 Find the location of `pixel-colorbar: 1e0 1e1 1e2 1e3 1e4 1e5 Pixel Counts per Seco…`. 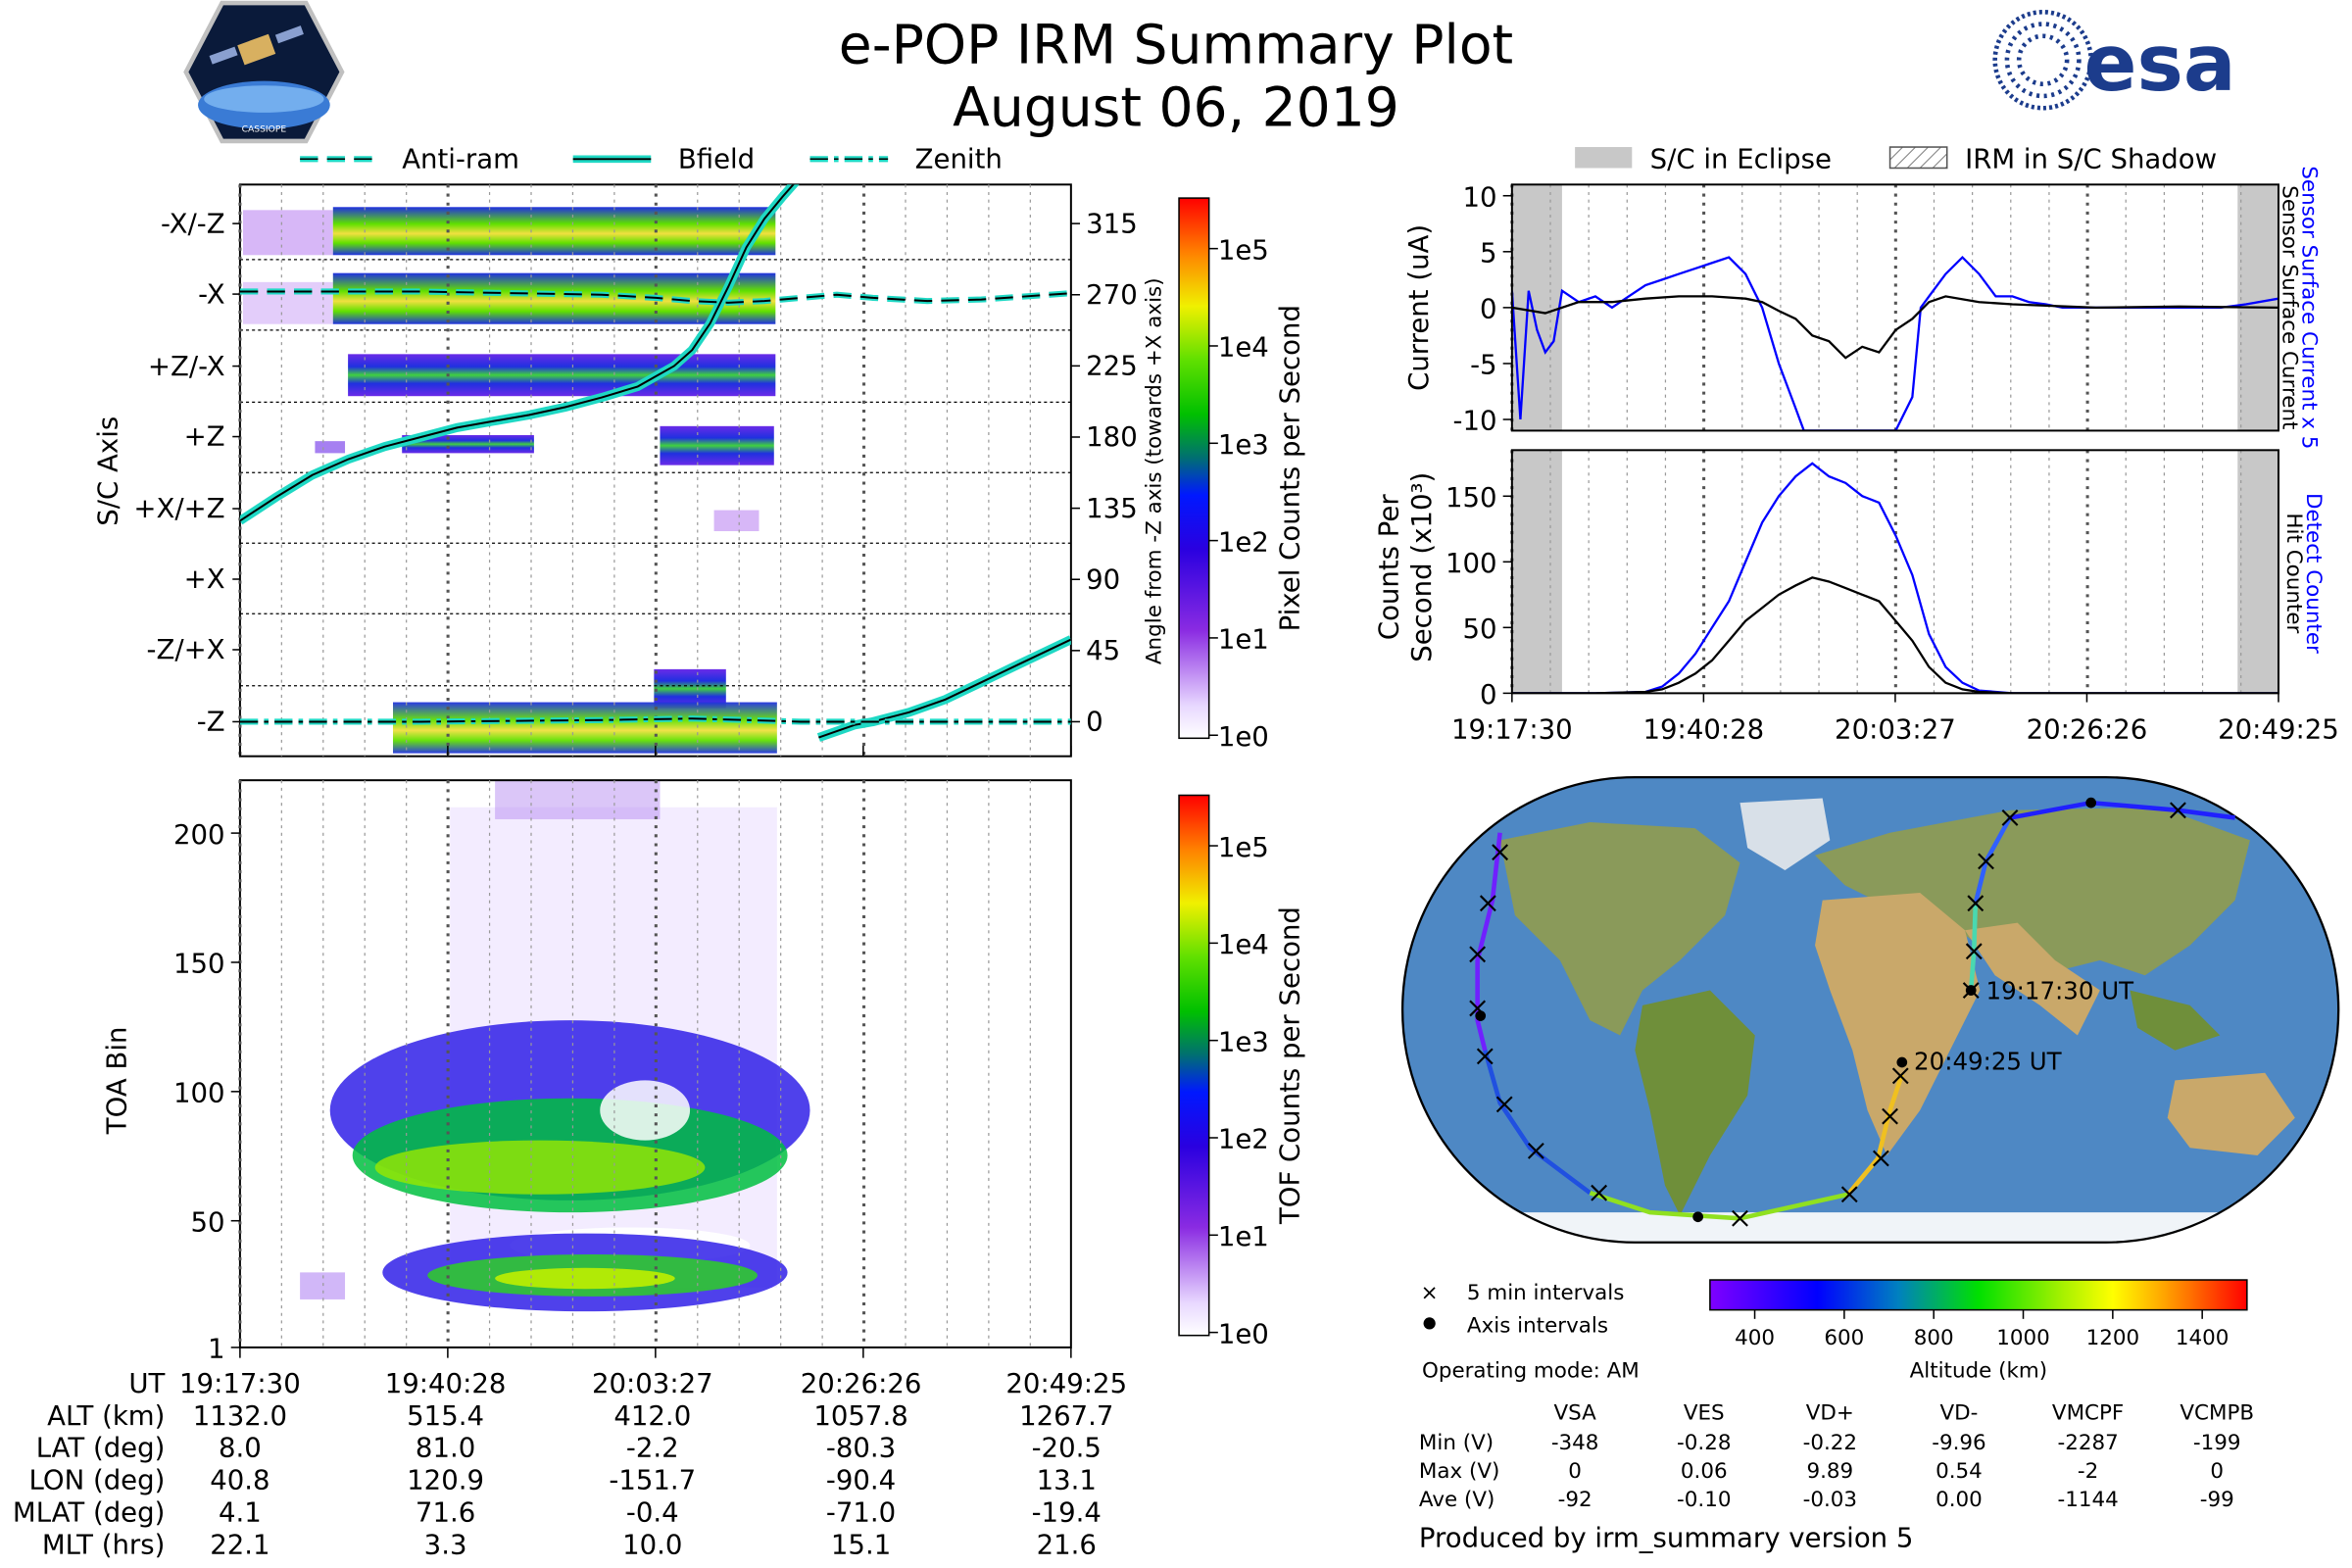

pixel-colorbar: 1e0 1e1 1e2 1e3 1e4 1e5 Pixel Counts per Seco… is located at coordinates (1242, 475).